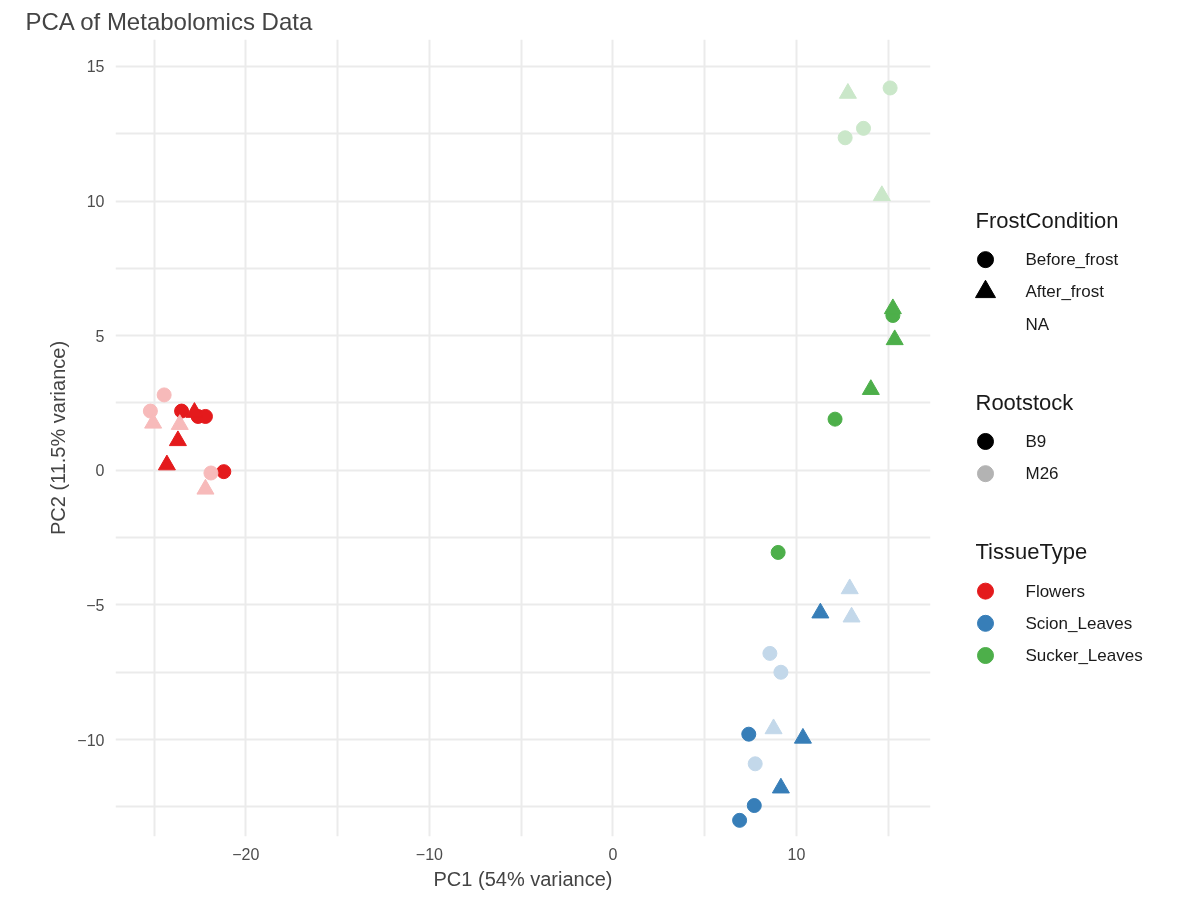 The image size is (1200, 916). What do you see at coordinates (1025, 402) in the screenshot?
I see `text: Rootstock` at bounding box center [1025, 402].